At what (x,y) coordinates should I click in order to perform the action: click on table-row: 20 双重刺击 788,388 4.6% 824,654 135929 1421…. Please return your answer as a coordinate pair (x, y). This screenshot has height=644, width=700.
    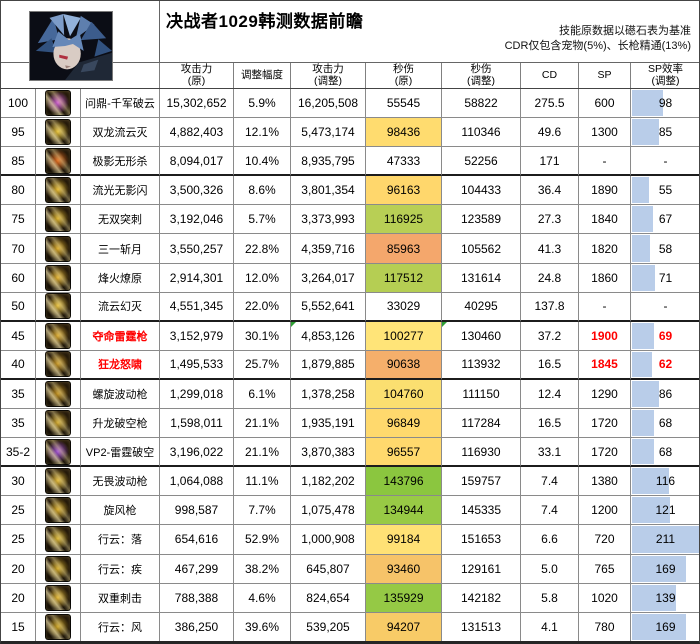
    Looking at the image, I should click on (350, 598).